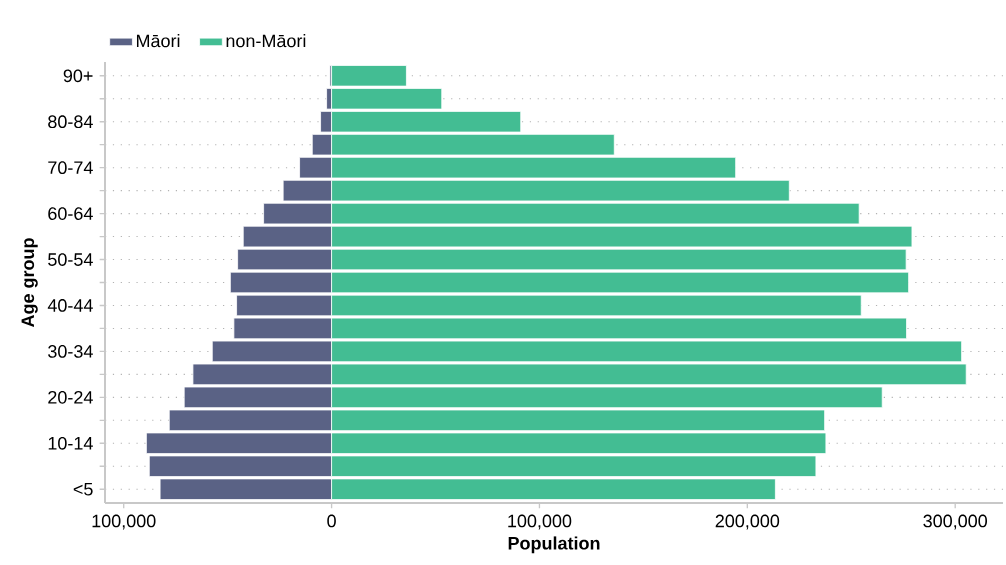 The height and width of the screenshot is (565, 1006). Describe the element at coordinates (70, 397) in the screenshot. I see `y-tick-label: 20-24` at that location.